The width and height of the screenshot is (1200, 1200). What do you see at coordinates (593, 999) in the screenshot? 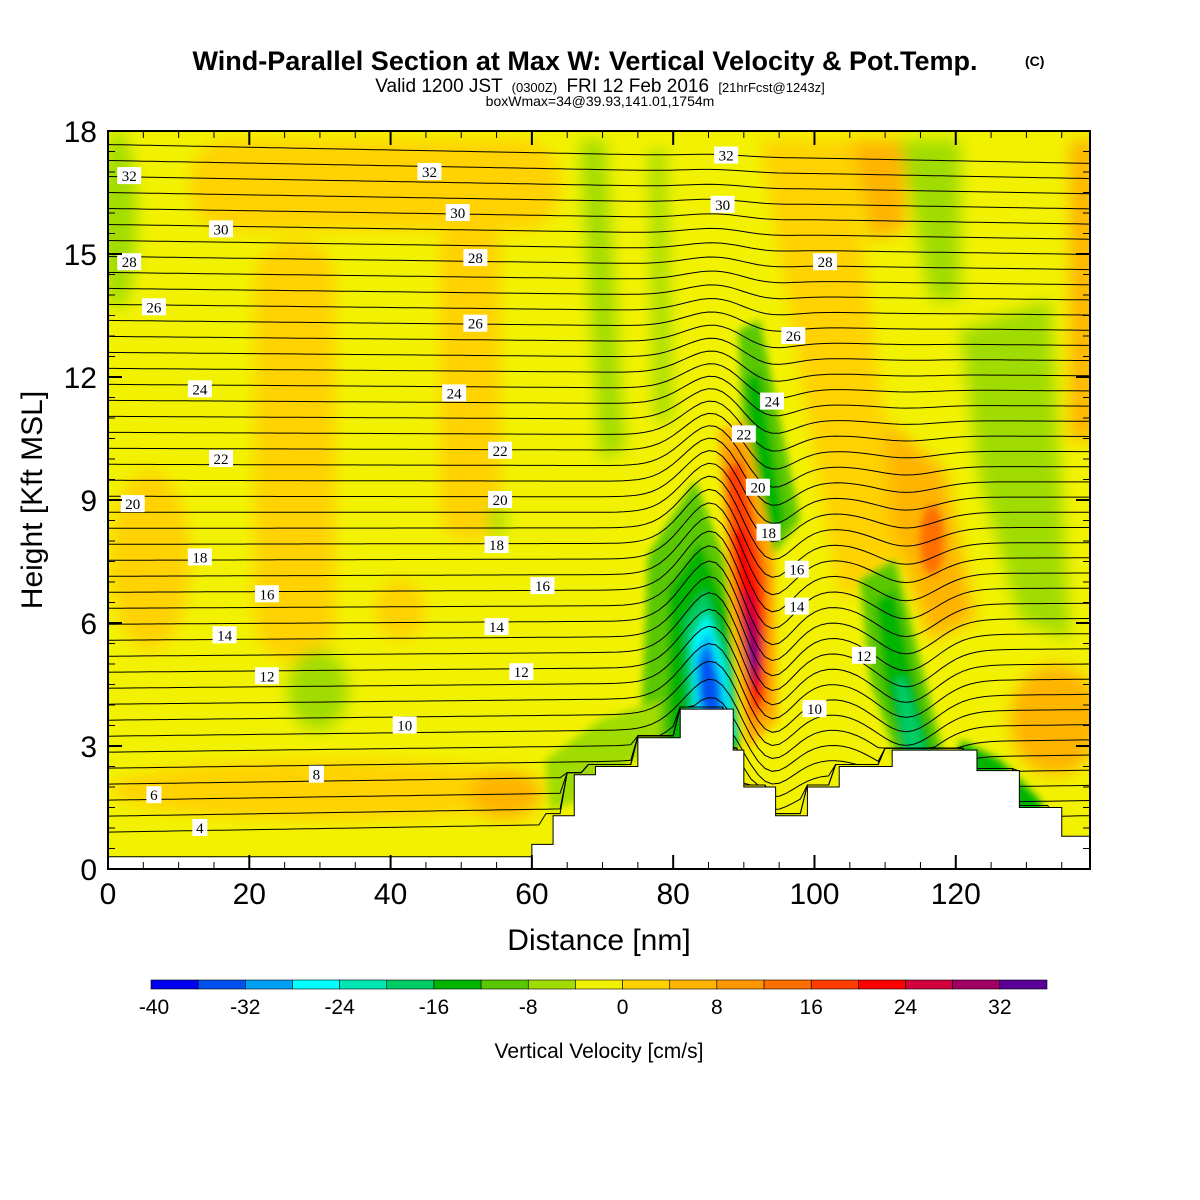
I see `colorbar: -40 -32 -24 -16 -8 0 8 16 24 32` at bounding box center [593, 999].